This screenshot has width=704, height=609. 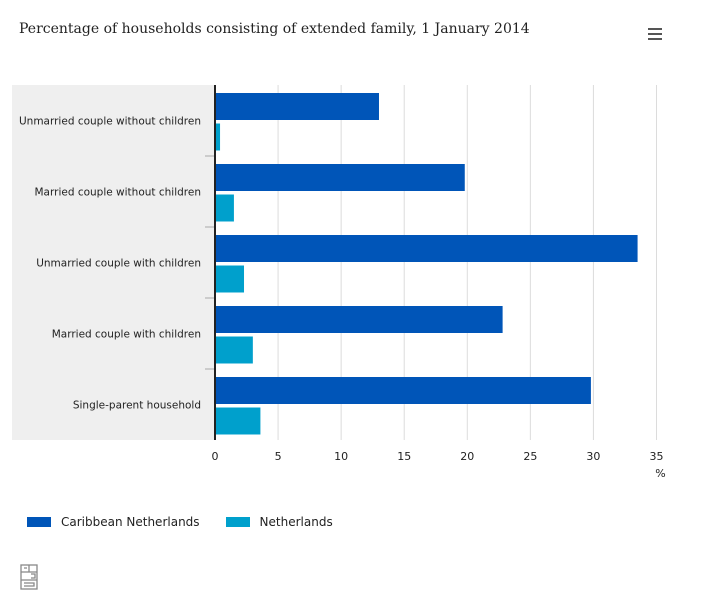 What do you see at coordinates (593, 456) in the screenshot?
I see `x-tick-label: 30` at bounding box center [593, 456].